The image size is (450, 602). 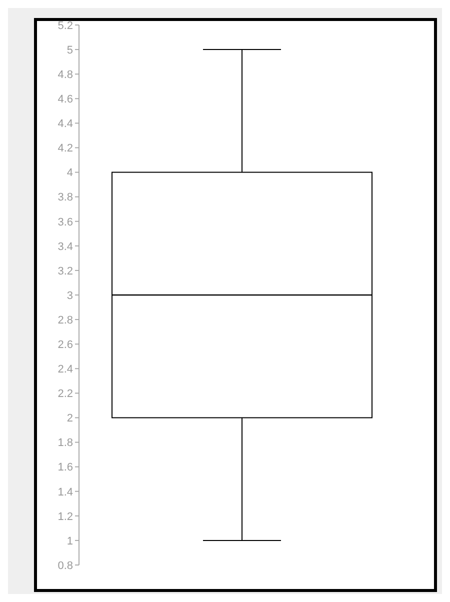 What do you see at coordinates (65, 344) in the screenshot?
I see `y-tick-label: 2.6` at bounding box center [65, 344].